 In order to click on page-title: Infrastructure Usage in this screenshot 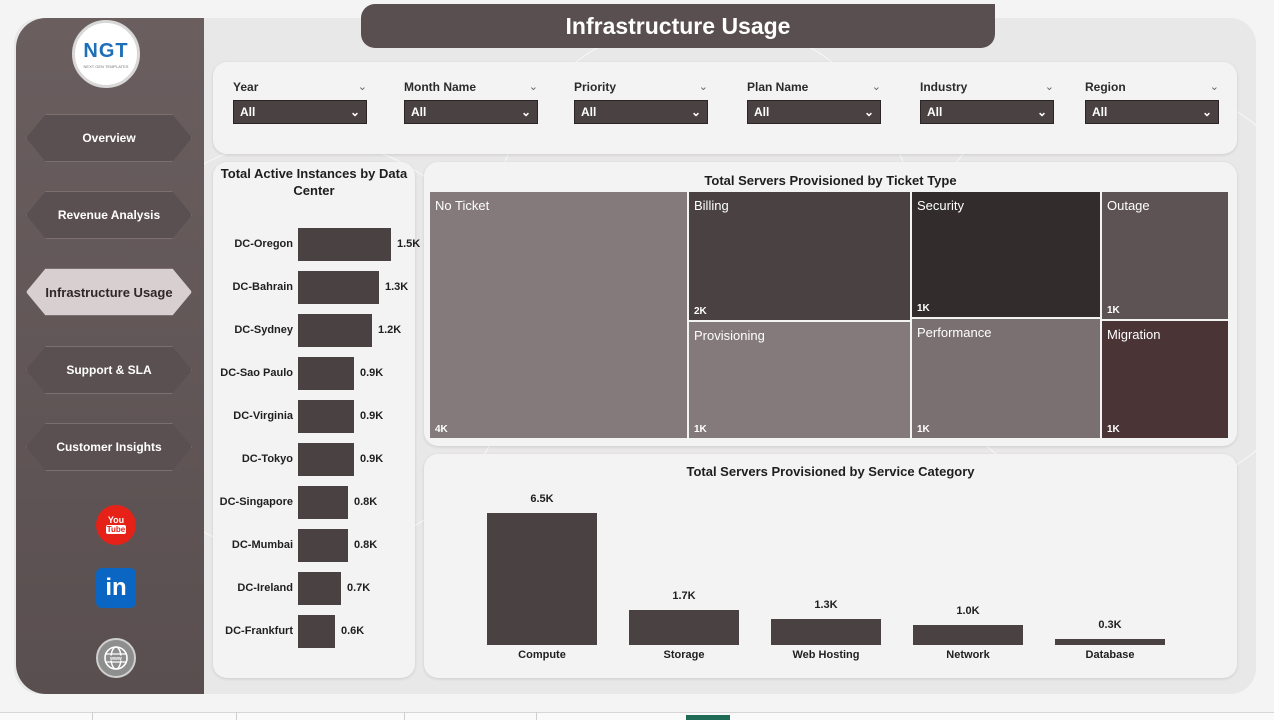, I will do `click(678, 25)`.